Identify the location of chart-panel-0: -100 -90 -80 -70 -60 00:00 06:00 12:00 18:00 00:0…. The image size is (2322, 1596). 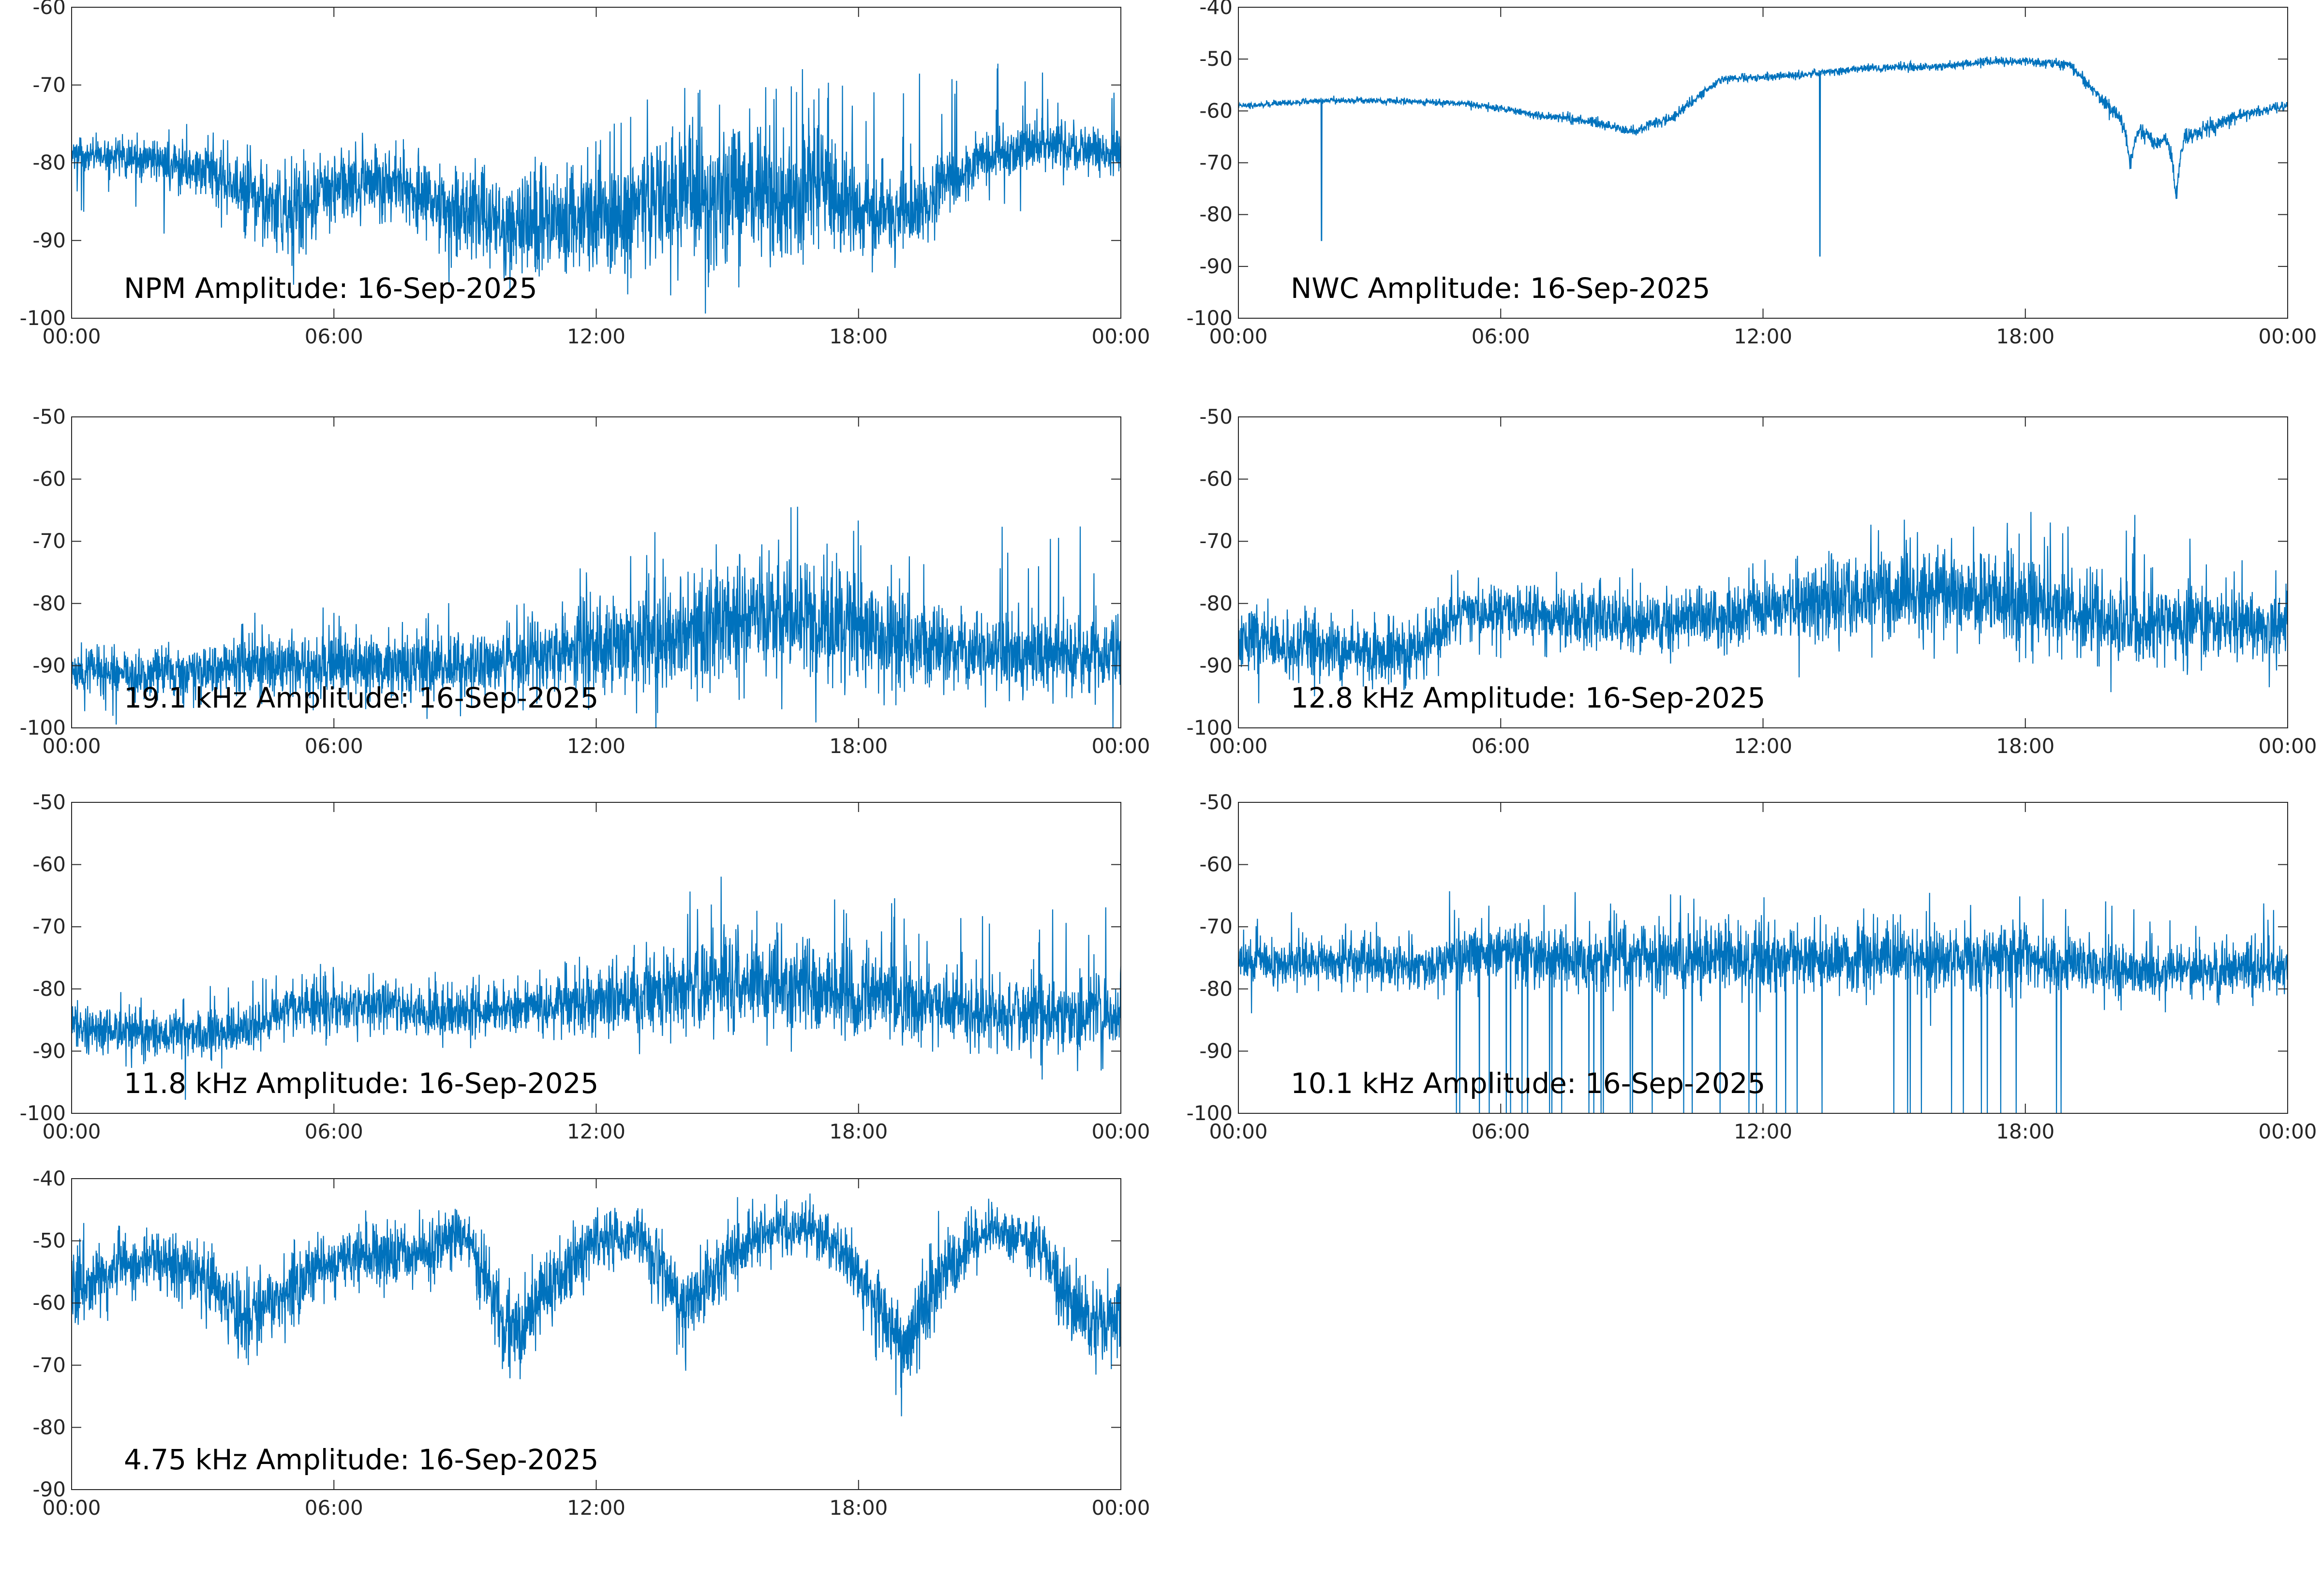
(585, 174).